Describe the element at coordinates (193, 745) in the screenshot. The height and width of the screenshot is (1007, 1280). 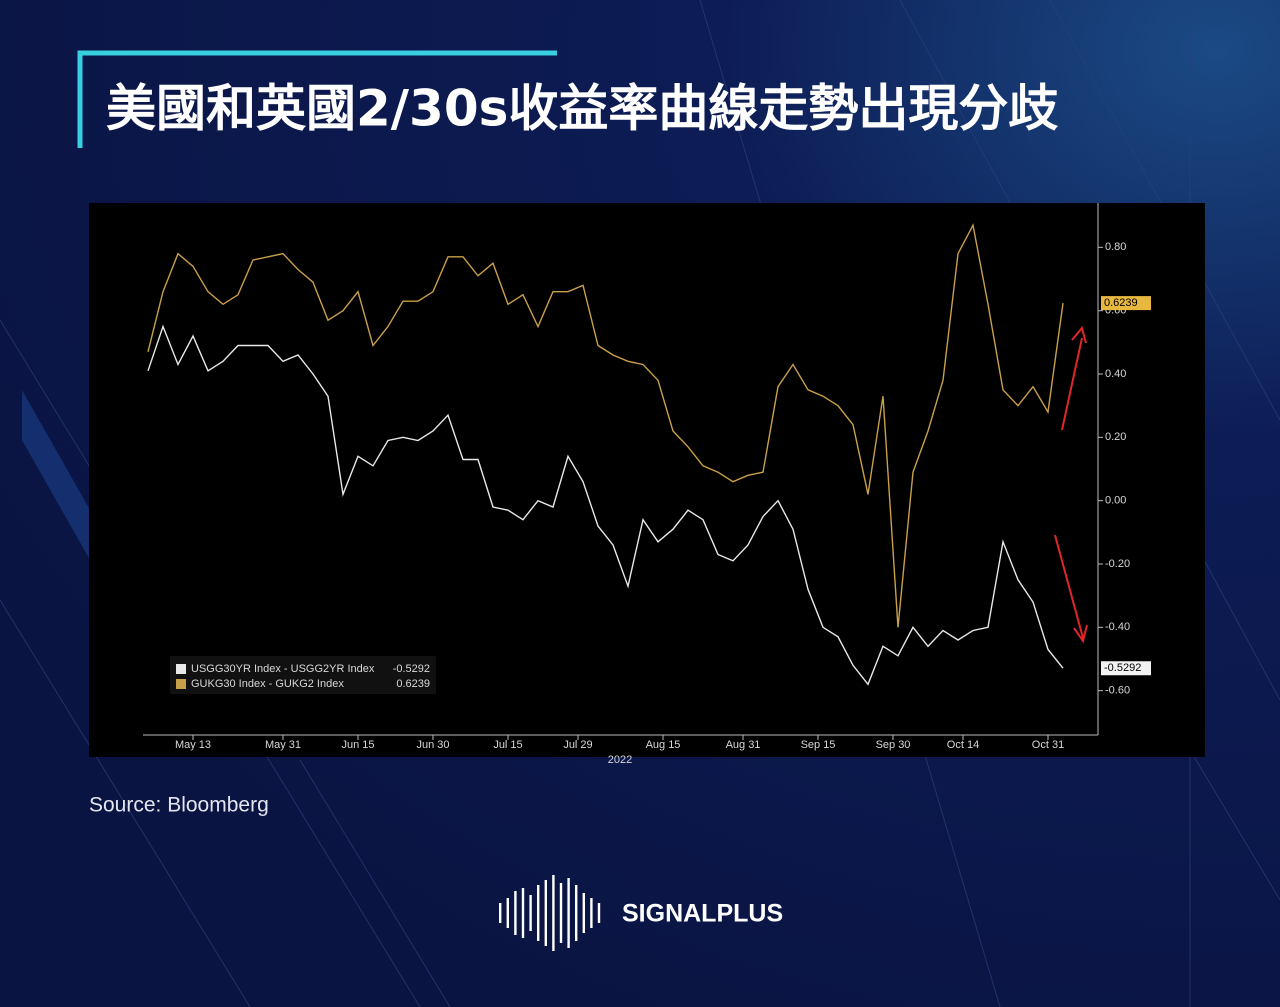
I see `x-tick-label: May 13` at that location.